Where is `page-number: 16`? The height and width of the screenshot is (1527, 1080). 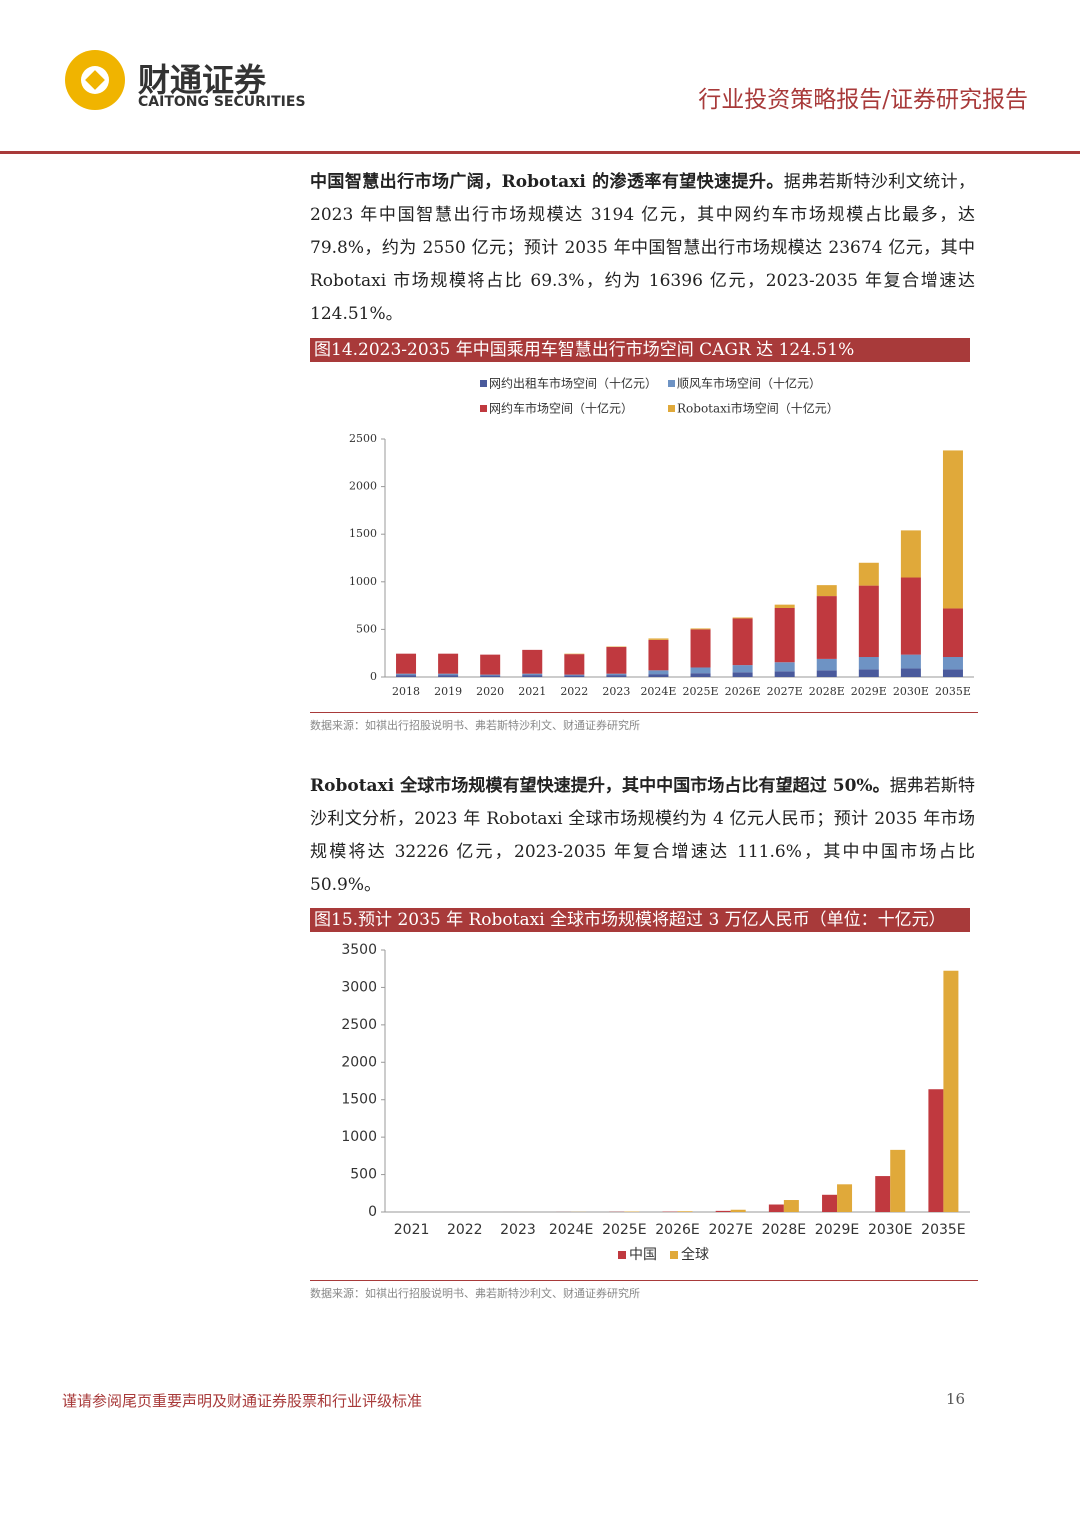 page-number: 16 is located at coordinates (956, 1399).